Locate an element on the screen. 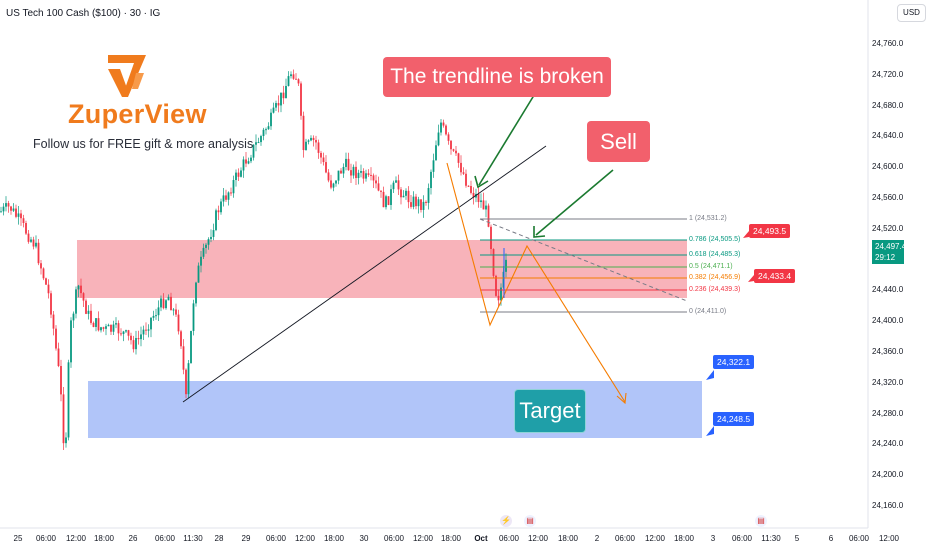 The image size is (932, 550). projection-path is located at coordinates (536, 282).